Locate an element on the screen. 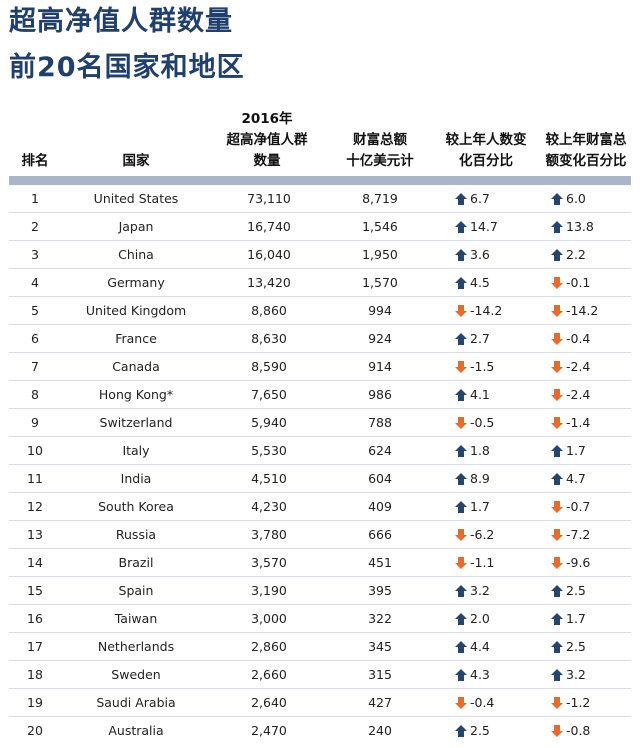 The width and height of the screenshot is (640, 748). country-cell: Saudi Arabia is located at coordinates (136, 702).